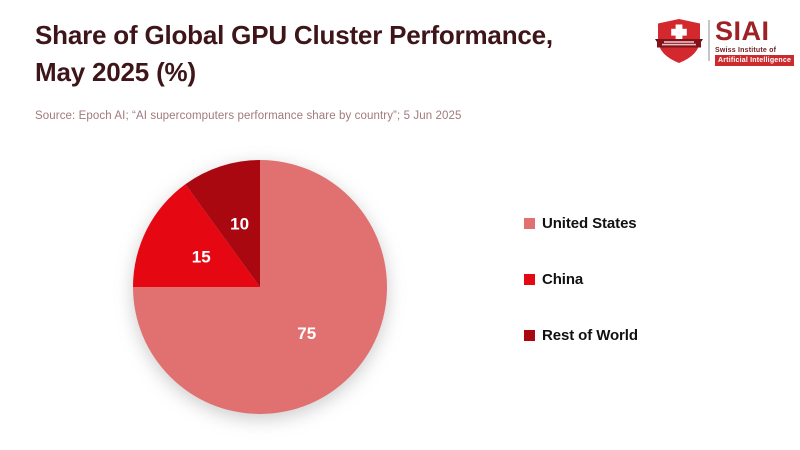  Describe the element at coordinates (201, 257) in the screenshot. I see `pie-value-label-china: 15` at that location.